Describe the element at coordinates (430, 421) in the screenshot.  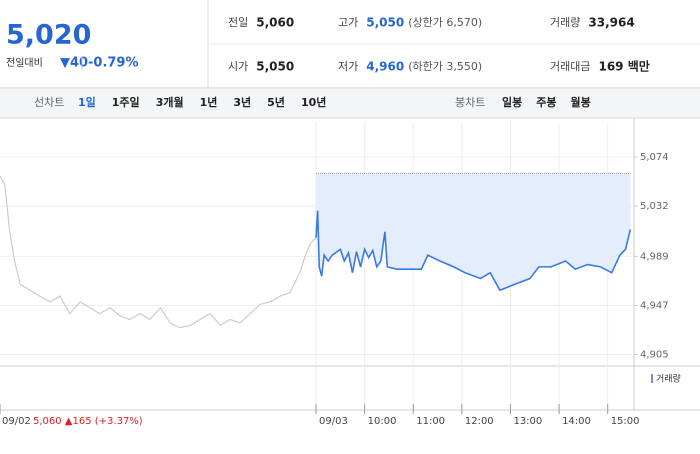
I see `x-tick-label: 11:00` at that location.